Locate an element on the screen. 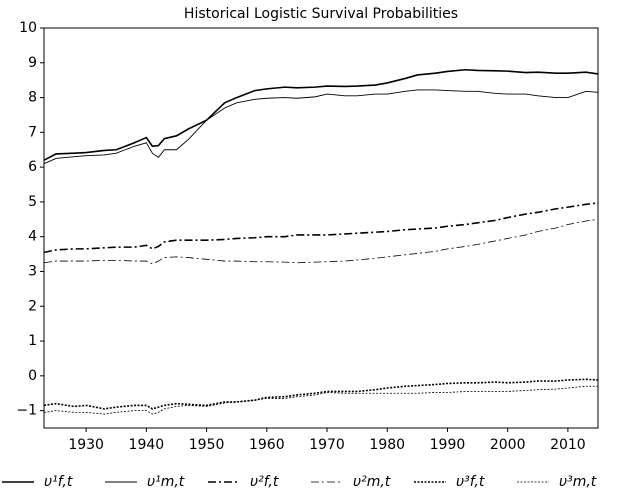 The height and width of the screenshot is (498, 621). y-tick-label: 6 is located at coordinates (32, 167).